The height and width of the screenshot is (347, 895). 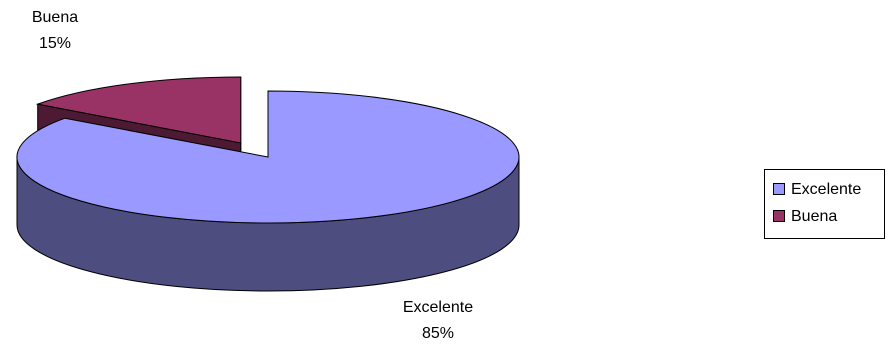 What do you see at coordinates (824, 204) in the screenshot?
I see `chart-legend: Excelente Buena` at bounding box center [824, 204].